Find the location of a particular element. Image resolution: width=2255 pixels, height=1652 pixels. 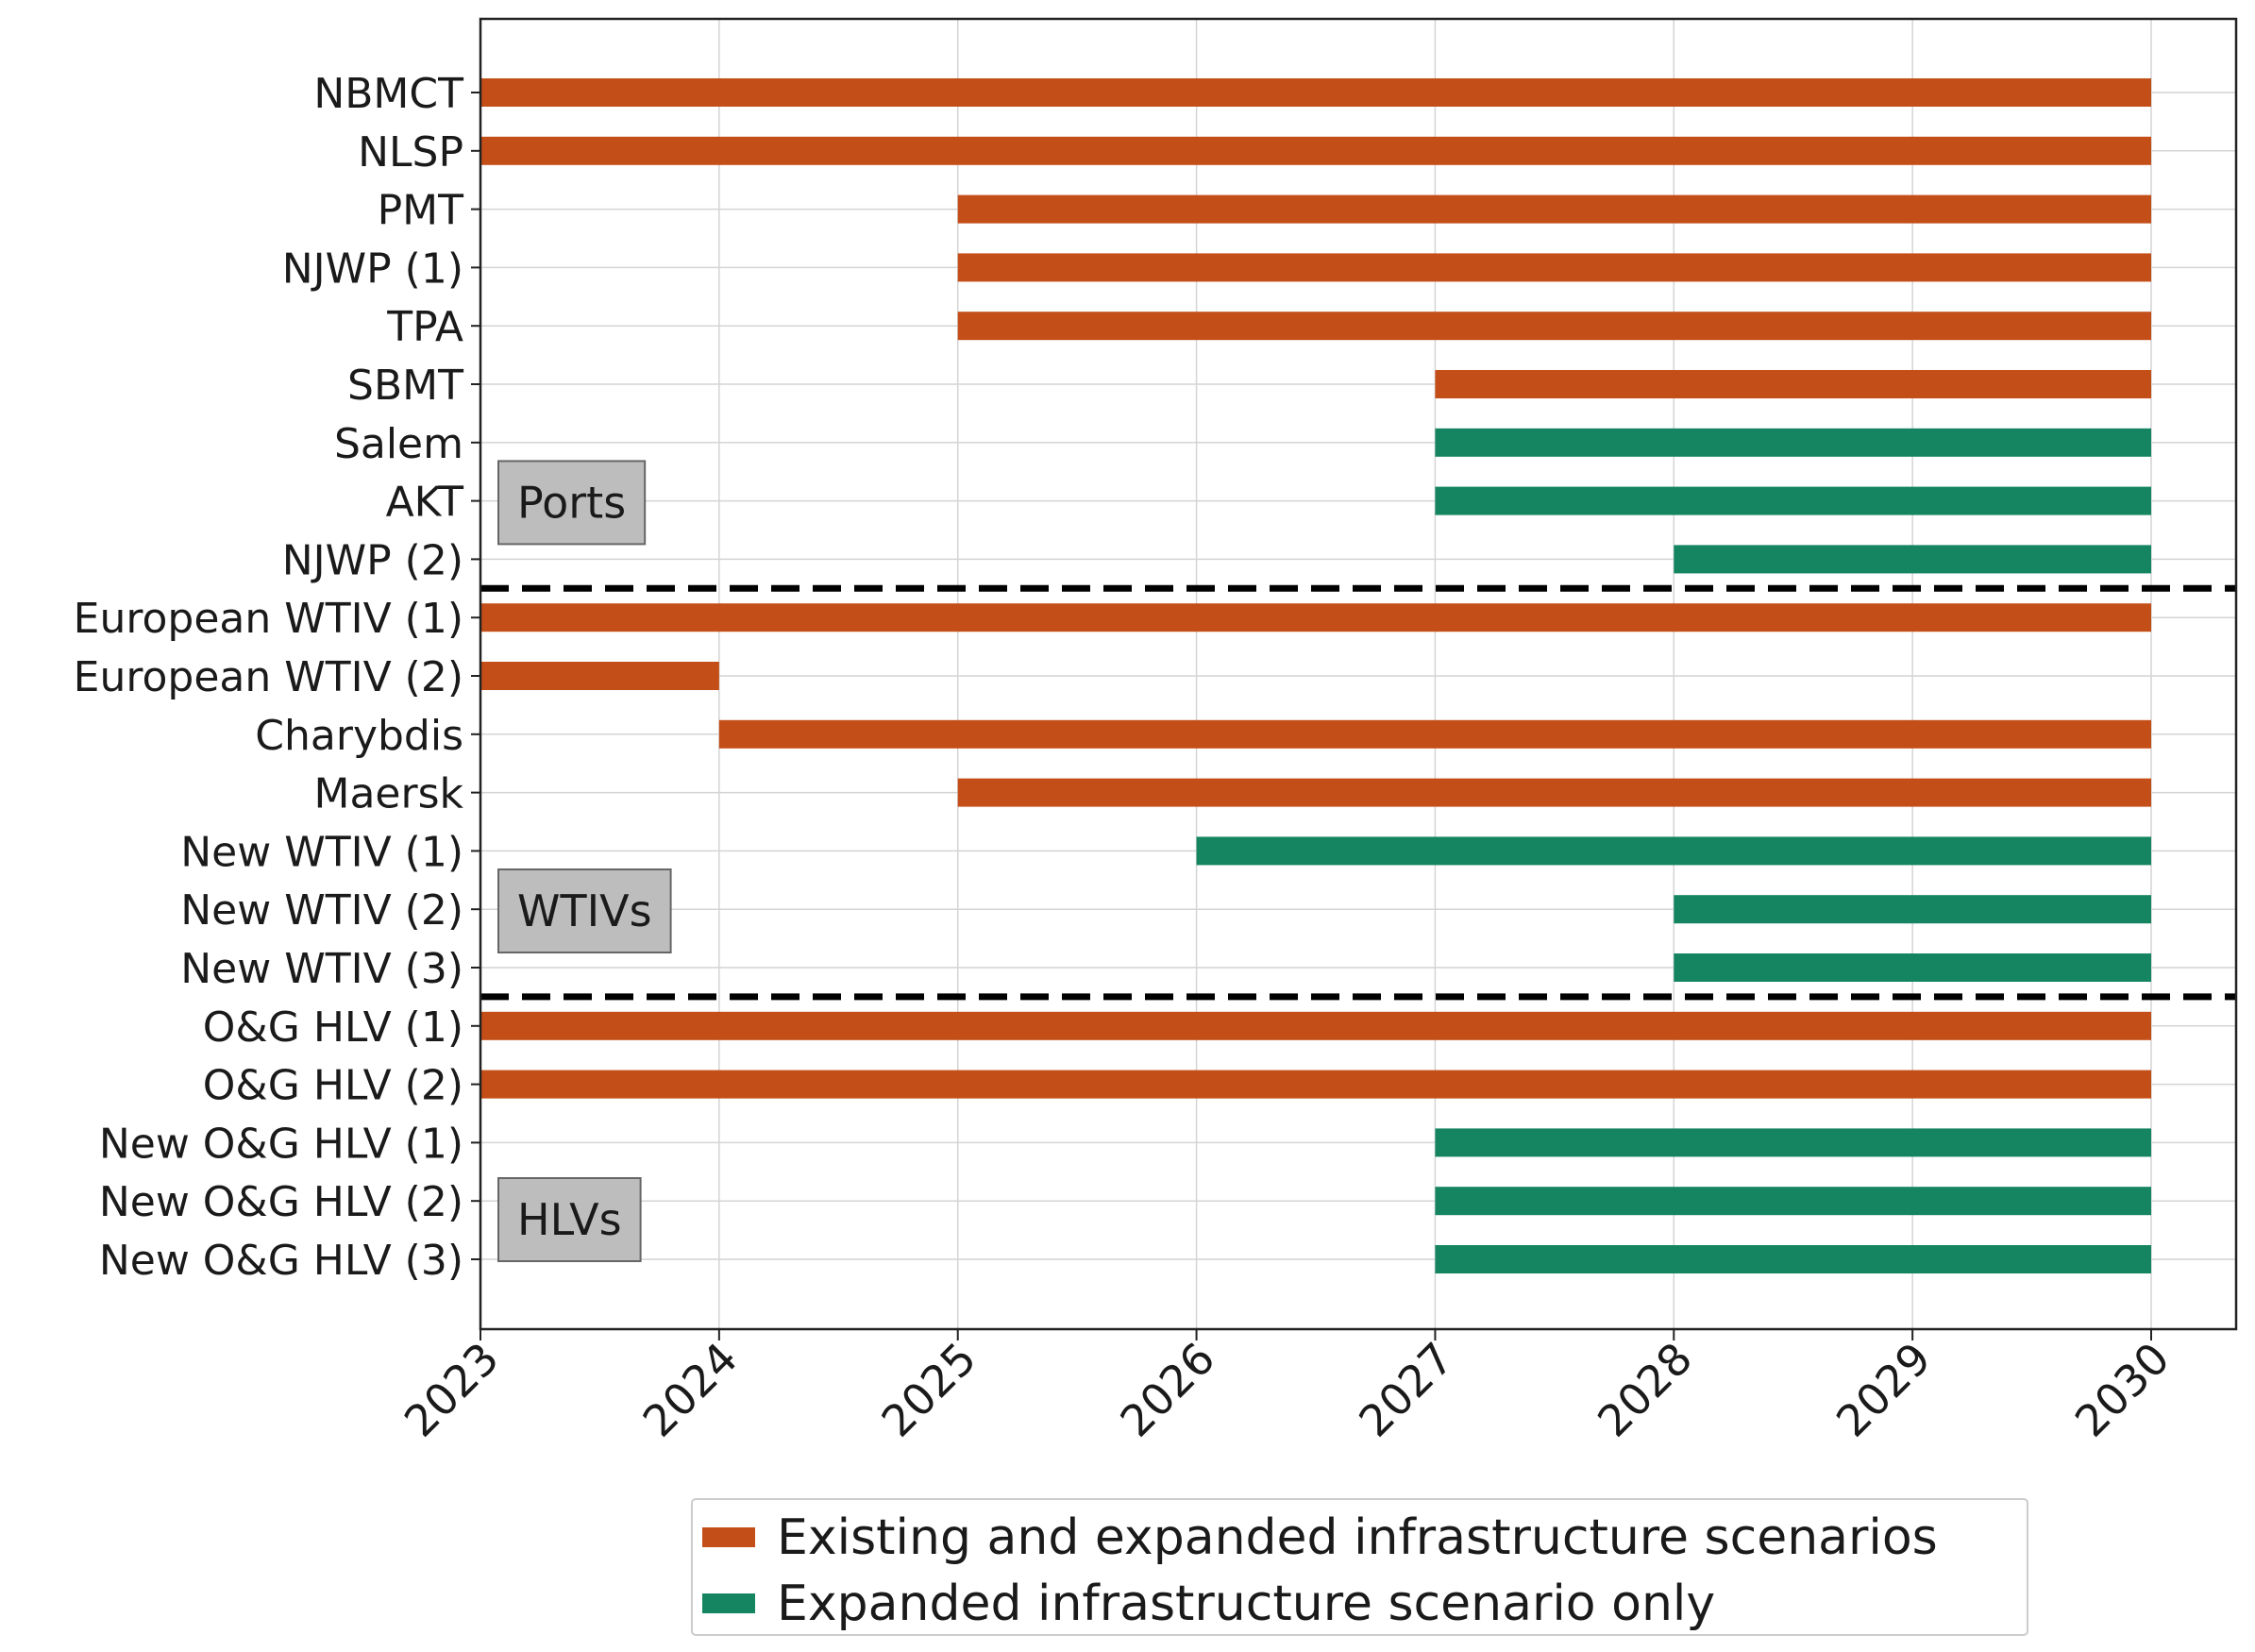

legend-label-expanded: Expanded infrastructure scenario only is located at coordinates (1246, 1604).